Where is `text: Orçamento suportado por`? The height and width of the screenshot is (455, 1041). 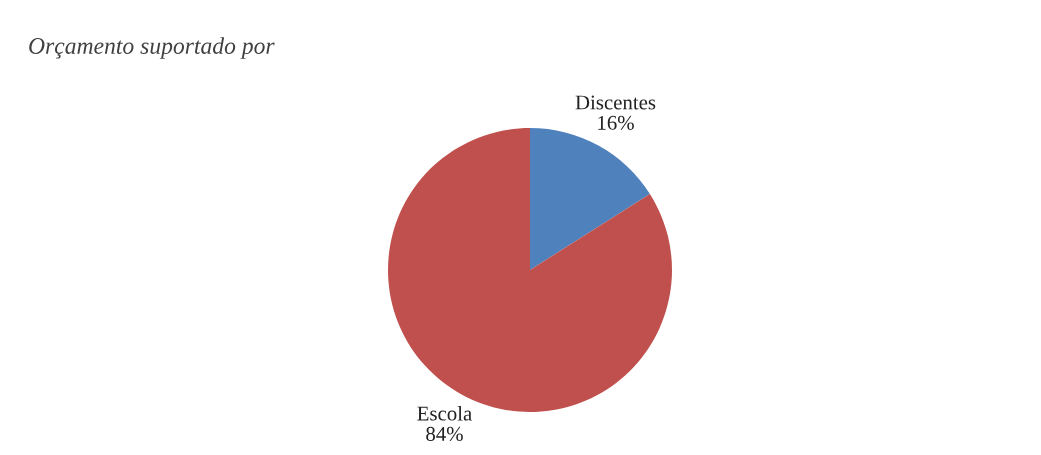
text: Orçamento suportado por is located at coordinates (152, 48).